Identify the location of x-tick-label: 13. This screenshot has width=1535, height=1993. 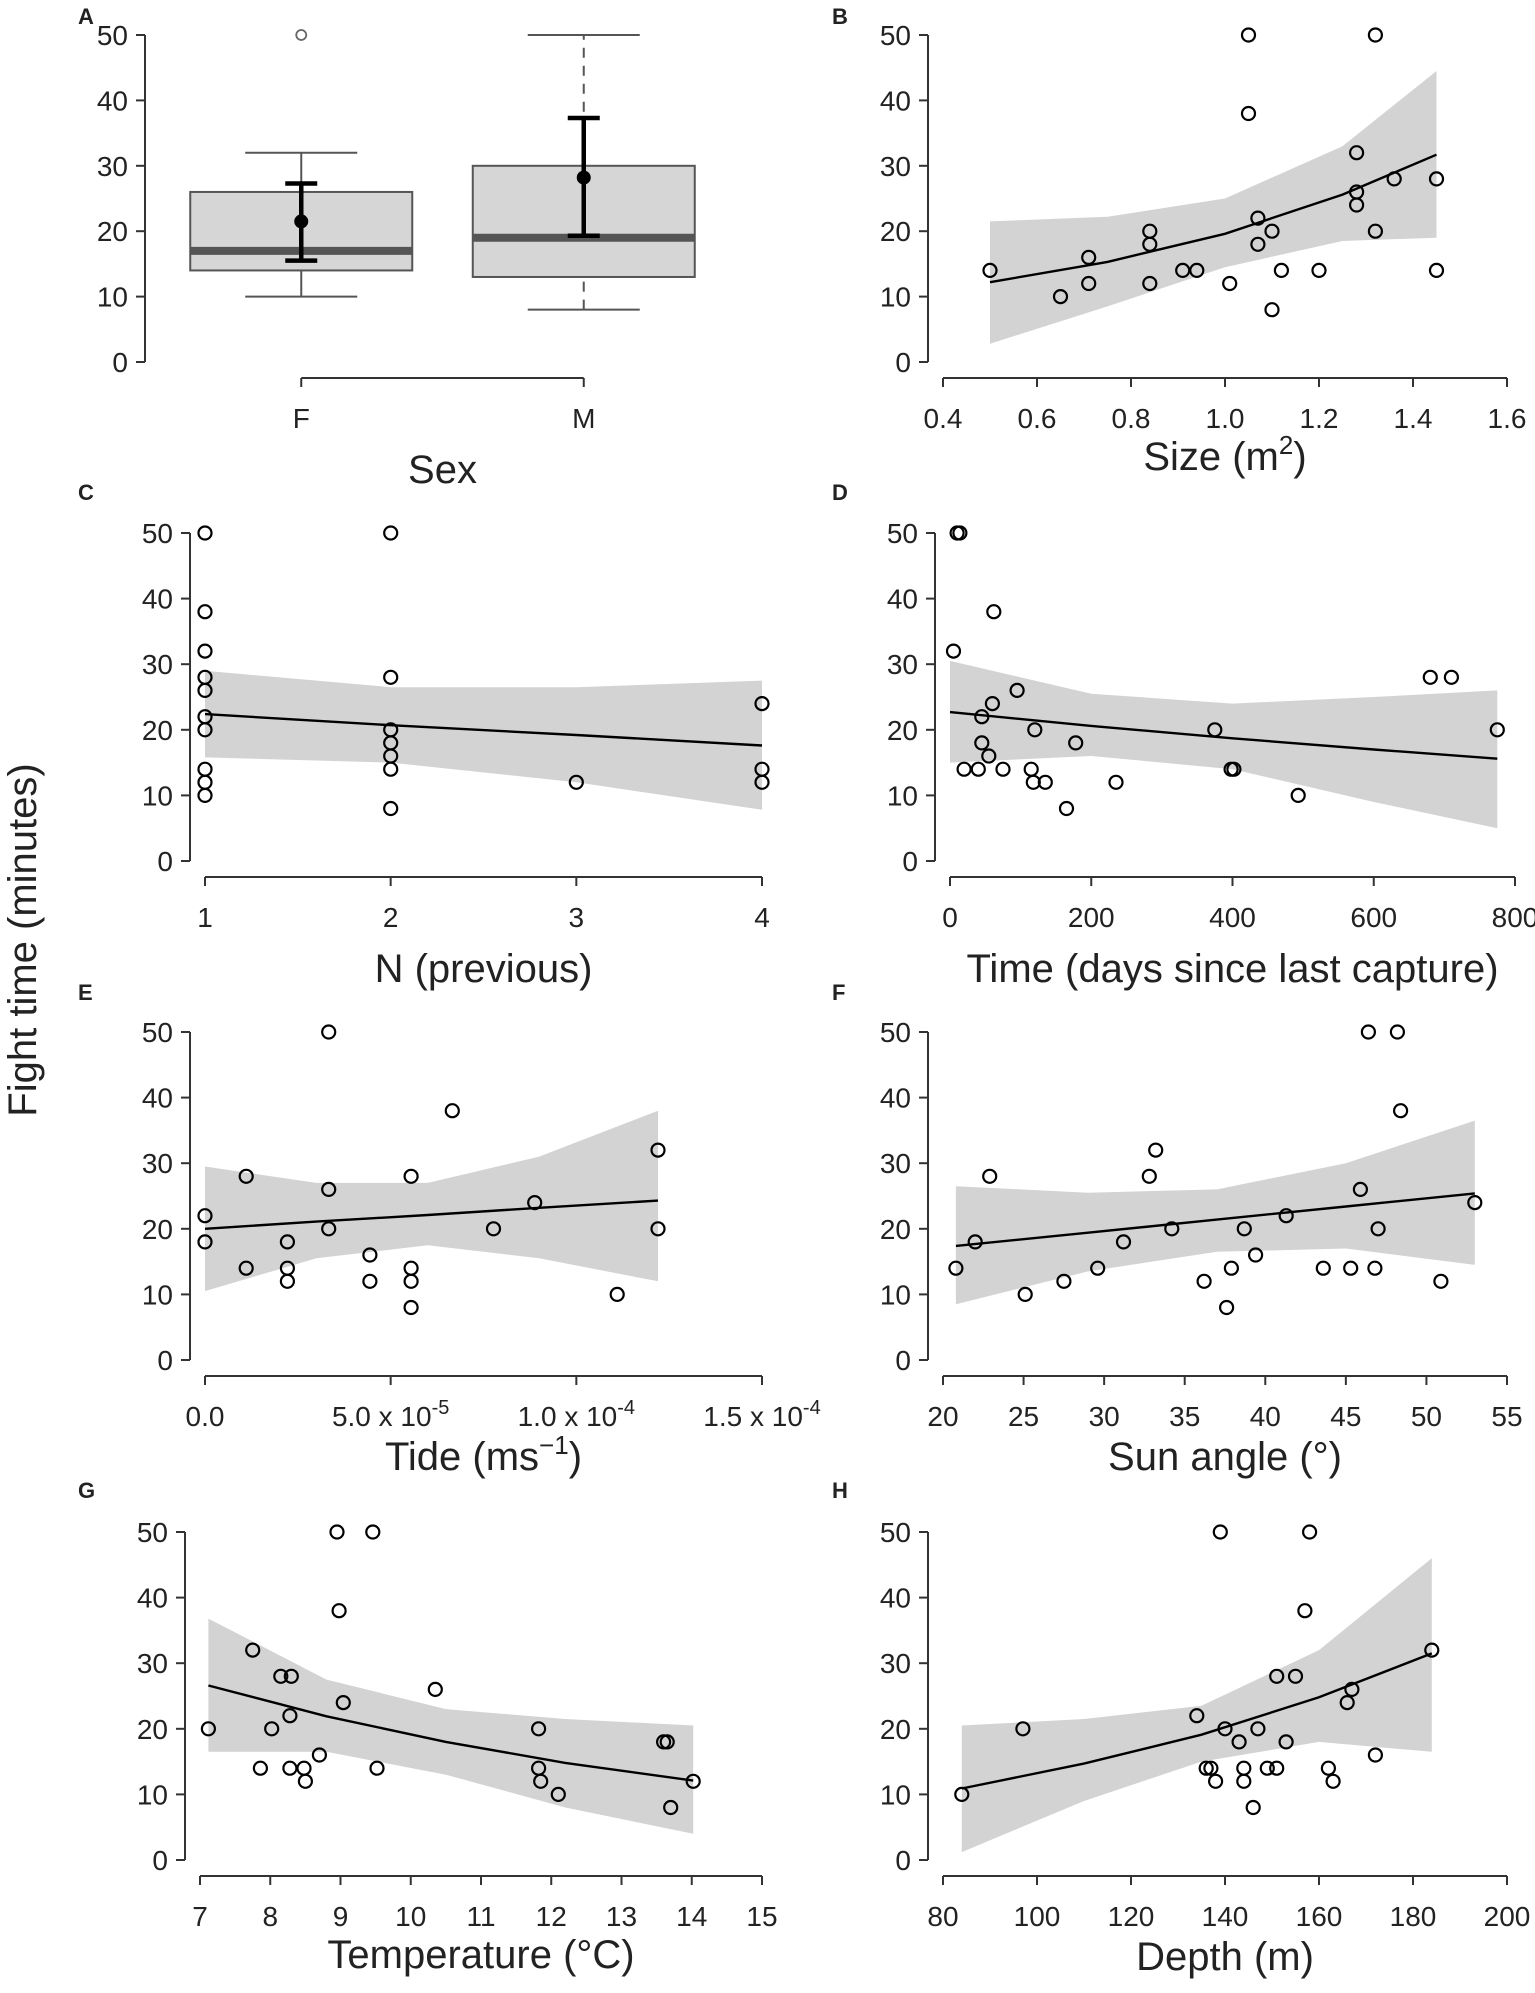
(621, 1916).